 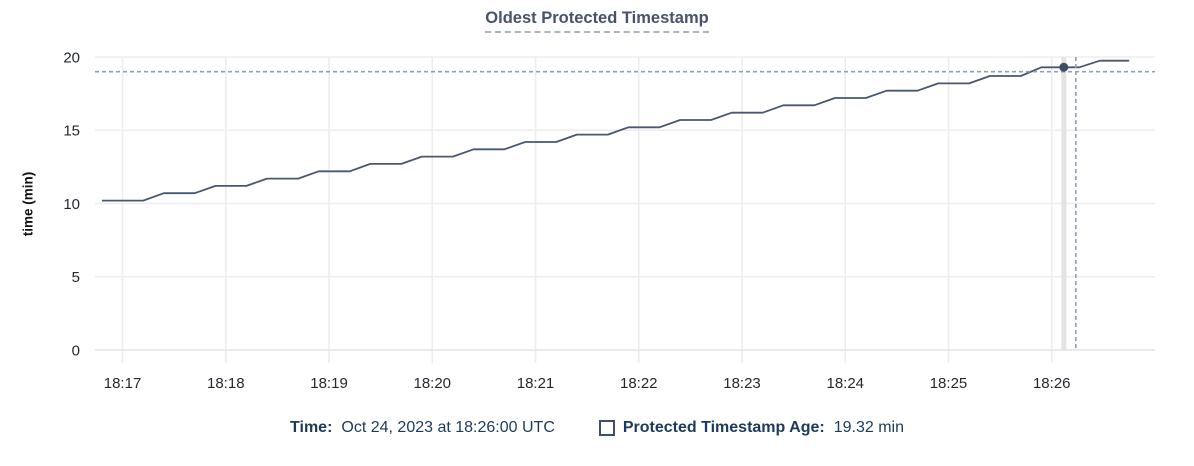 What do you see at coordinates (76, 277) in the screenshot?
I see `y-tick-label: 5` at bounding box center [76, 277].